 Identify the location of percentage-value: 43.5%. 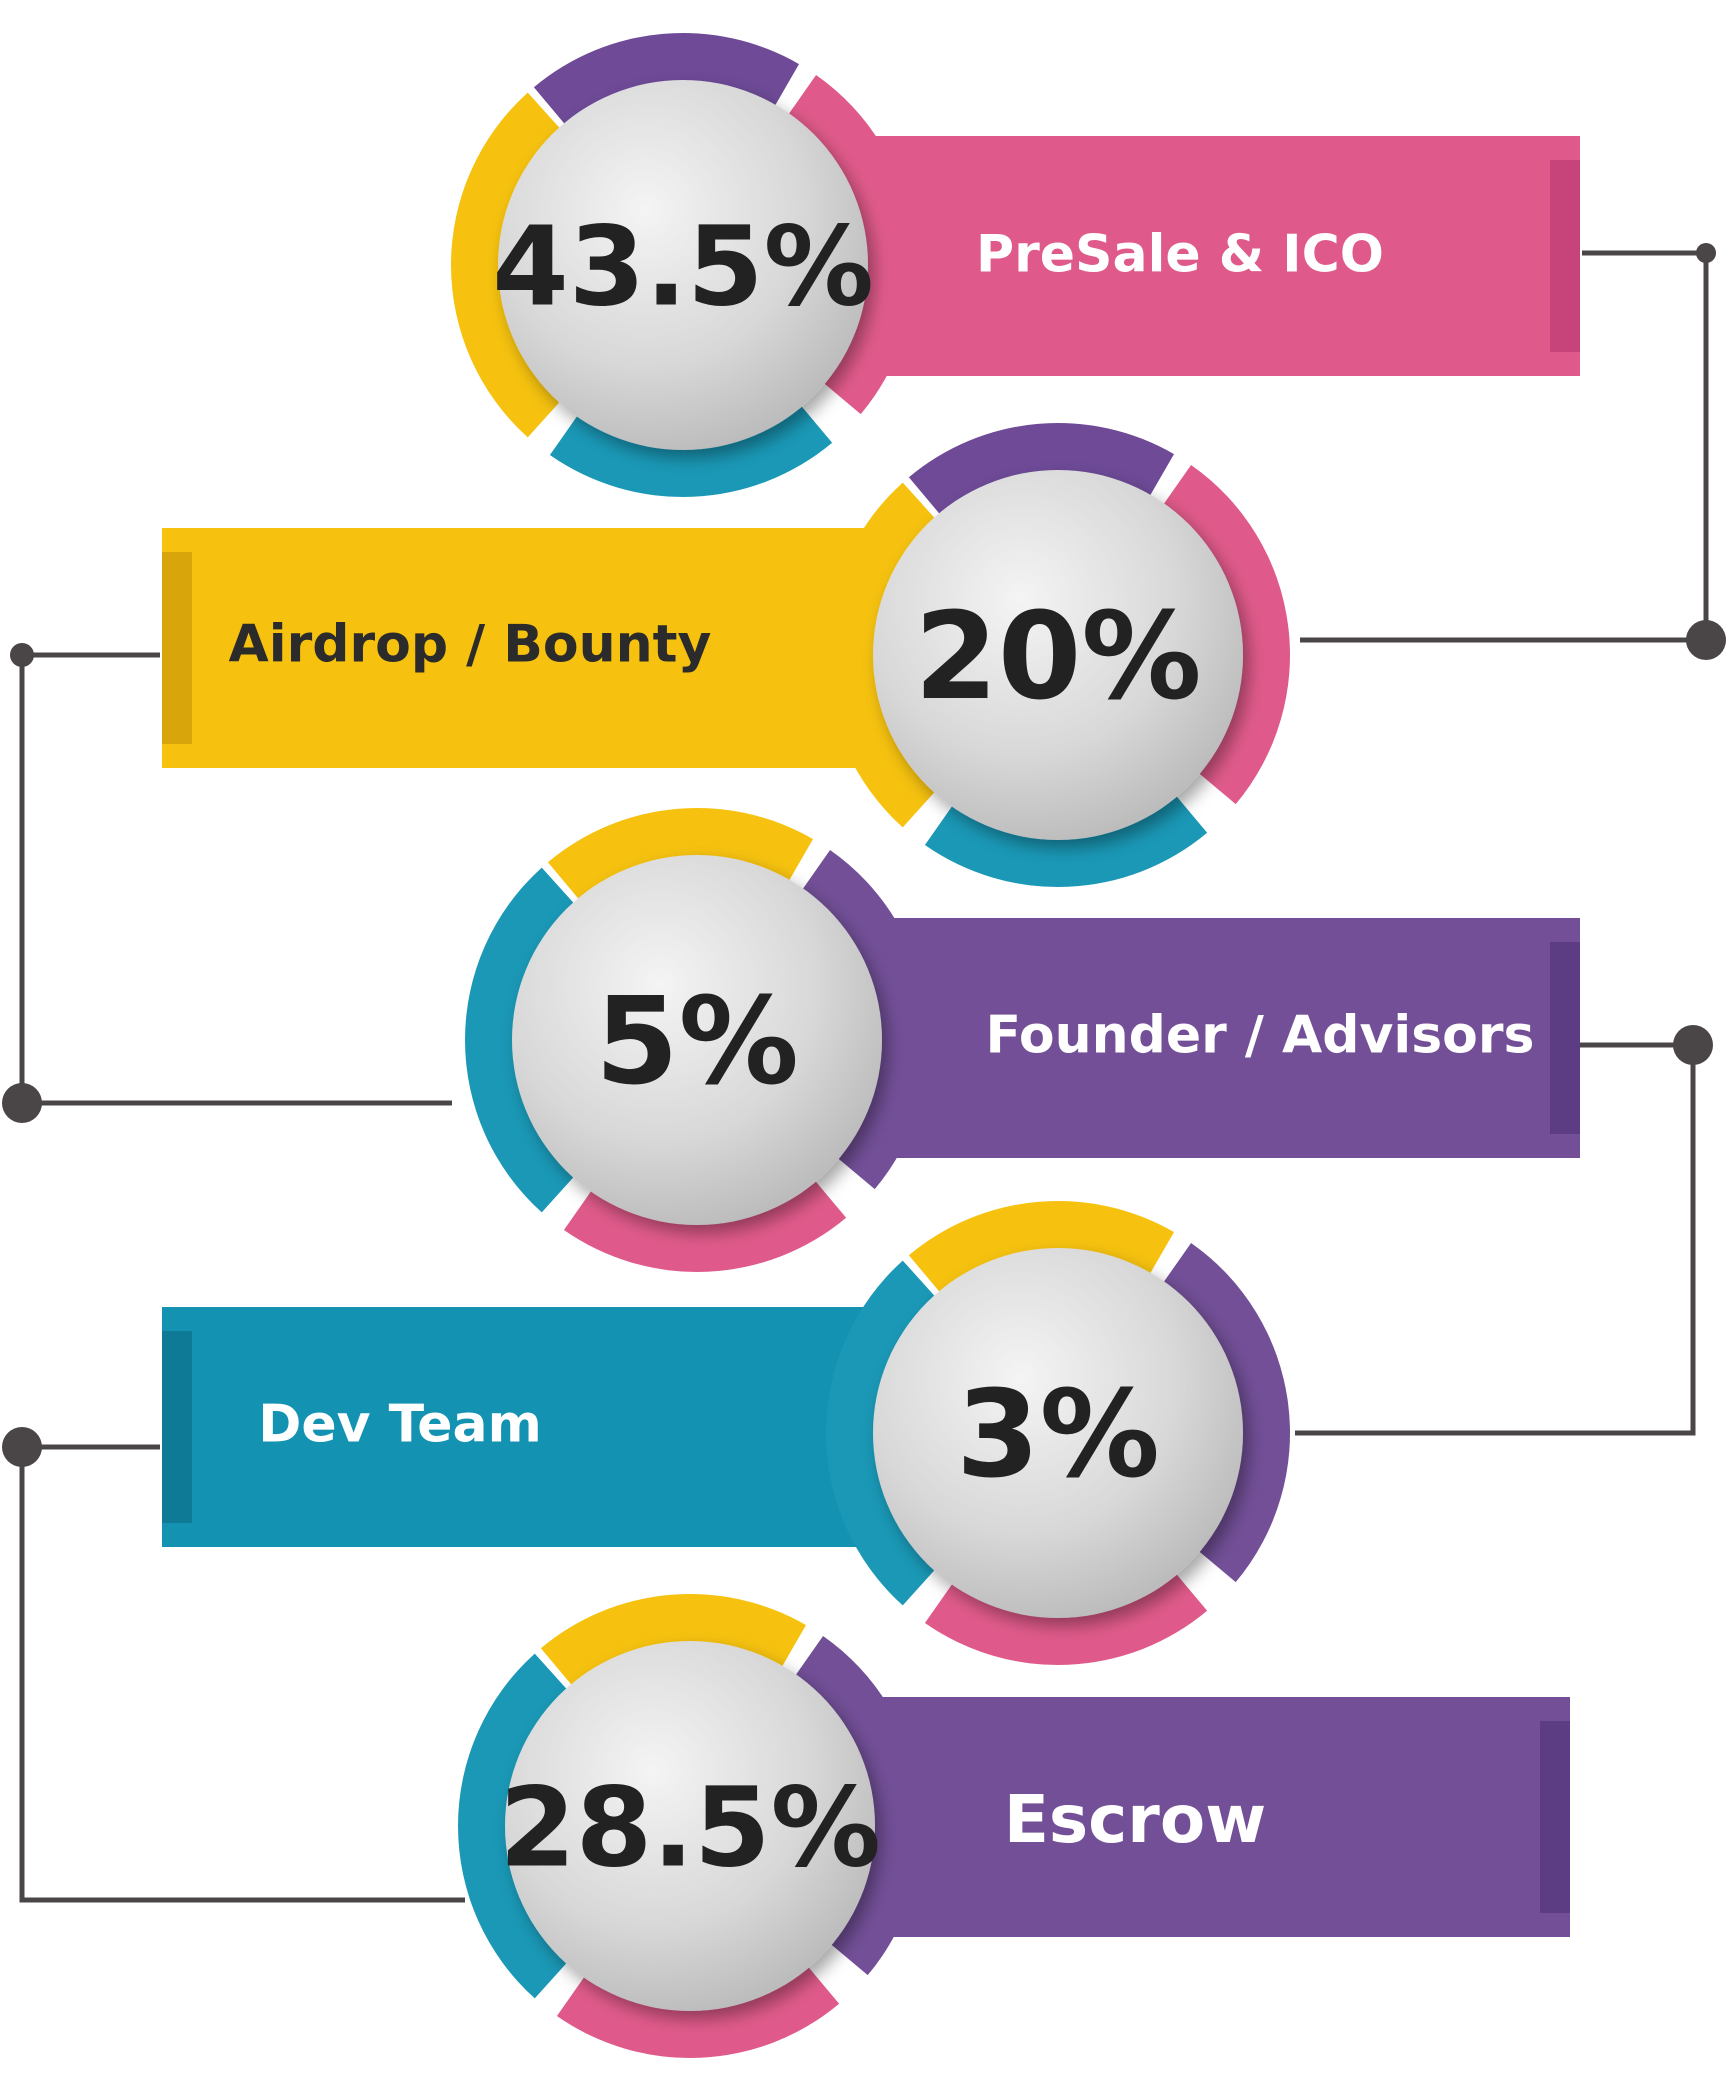
(683, 267).